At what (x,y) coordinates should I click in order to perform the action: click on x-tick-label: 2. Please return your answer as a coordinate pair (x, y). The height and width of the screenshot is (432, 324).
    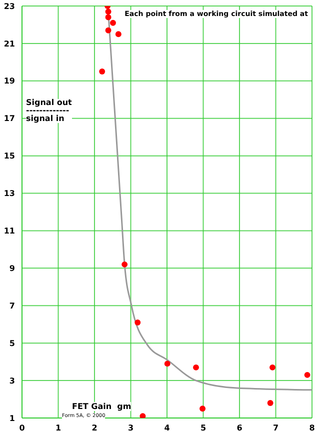
    Looking at the image, I should click on (95, 428).